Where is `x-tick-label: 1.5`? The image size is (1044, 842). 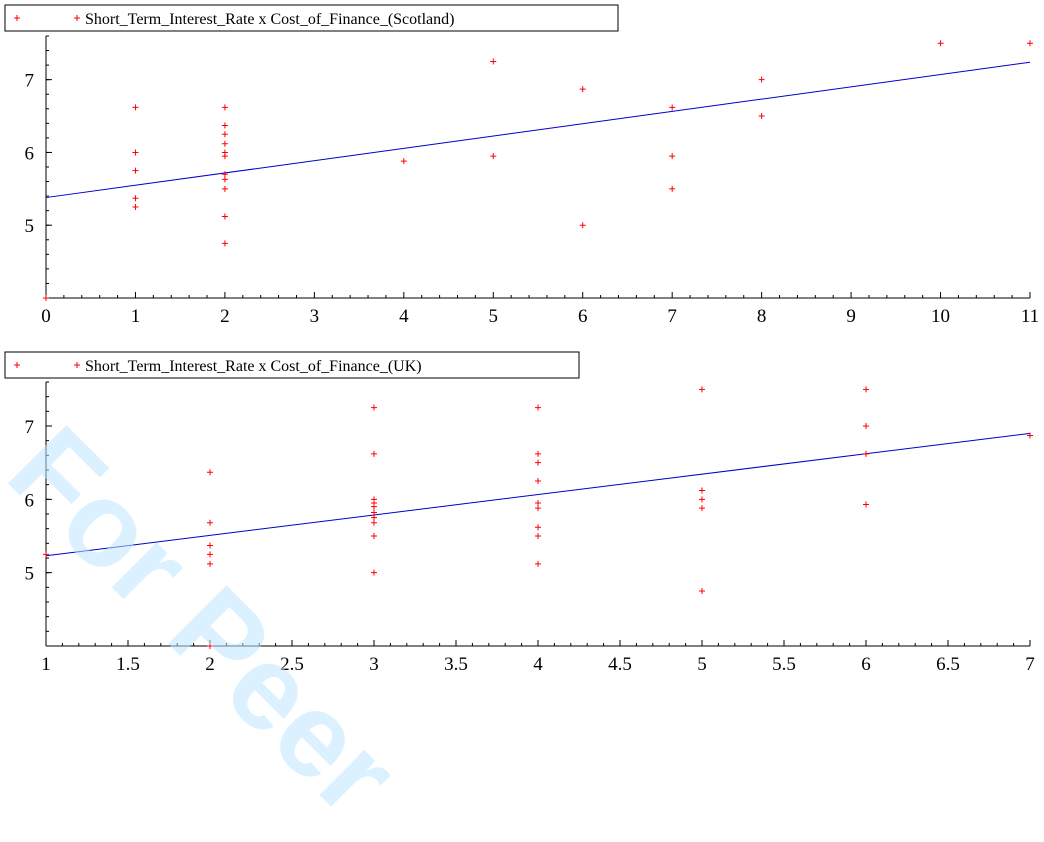 x-tick-label: 1.5 is located at coordinates (128, 664).